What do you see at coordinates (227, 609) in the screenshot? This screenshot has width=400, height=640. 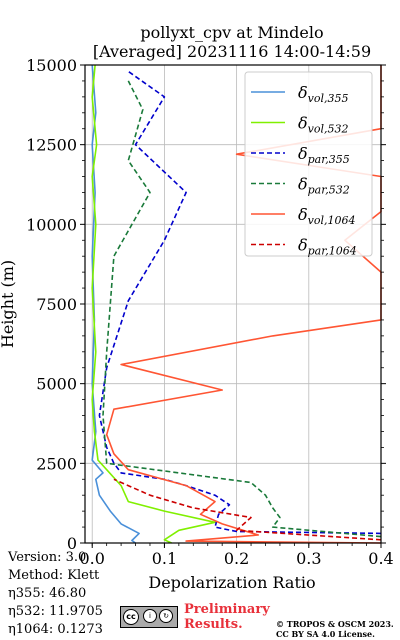 I see `preliminary-line1: Preliminary` at bounding box center [227, 609].